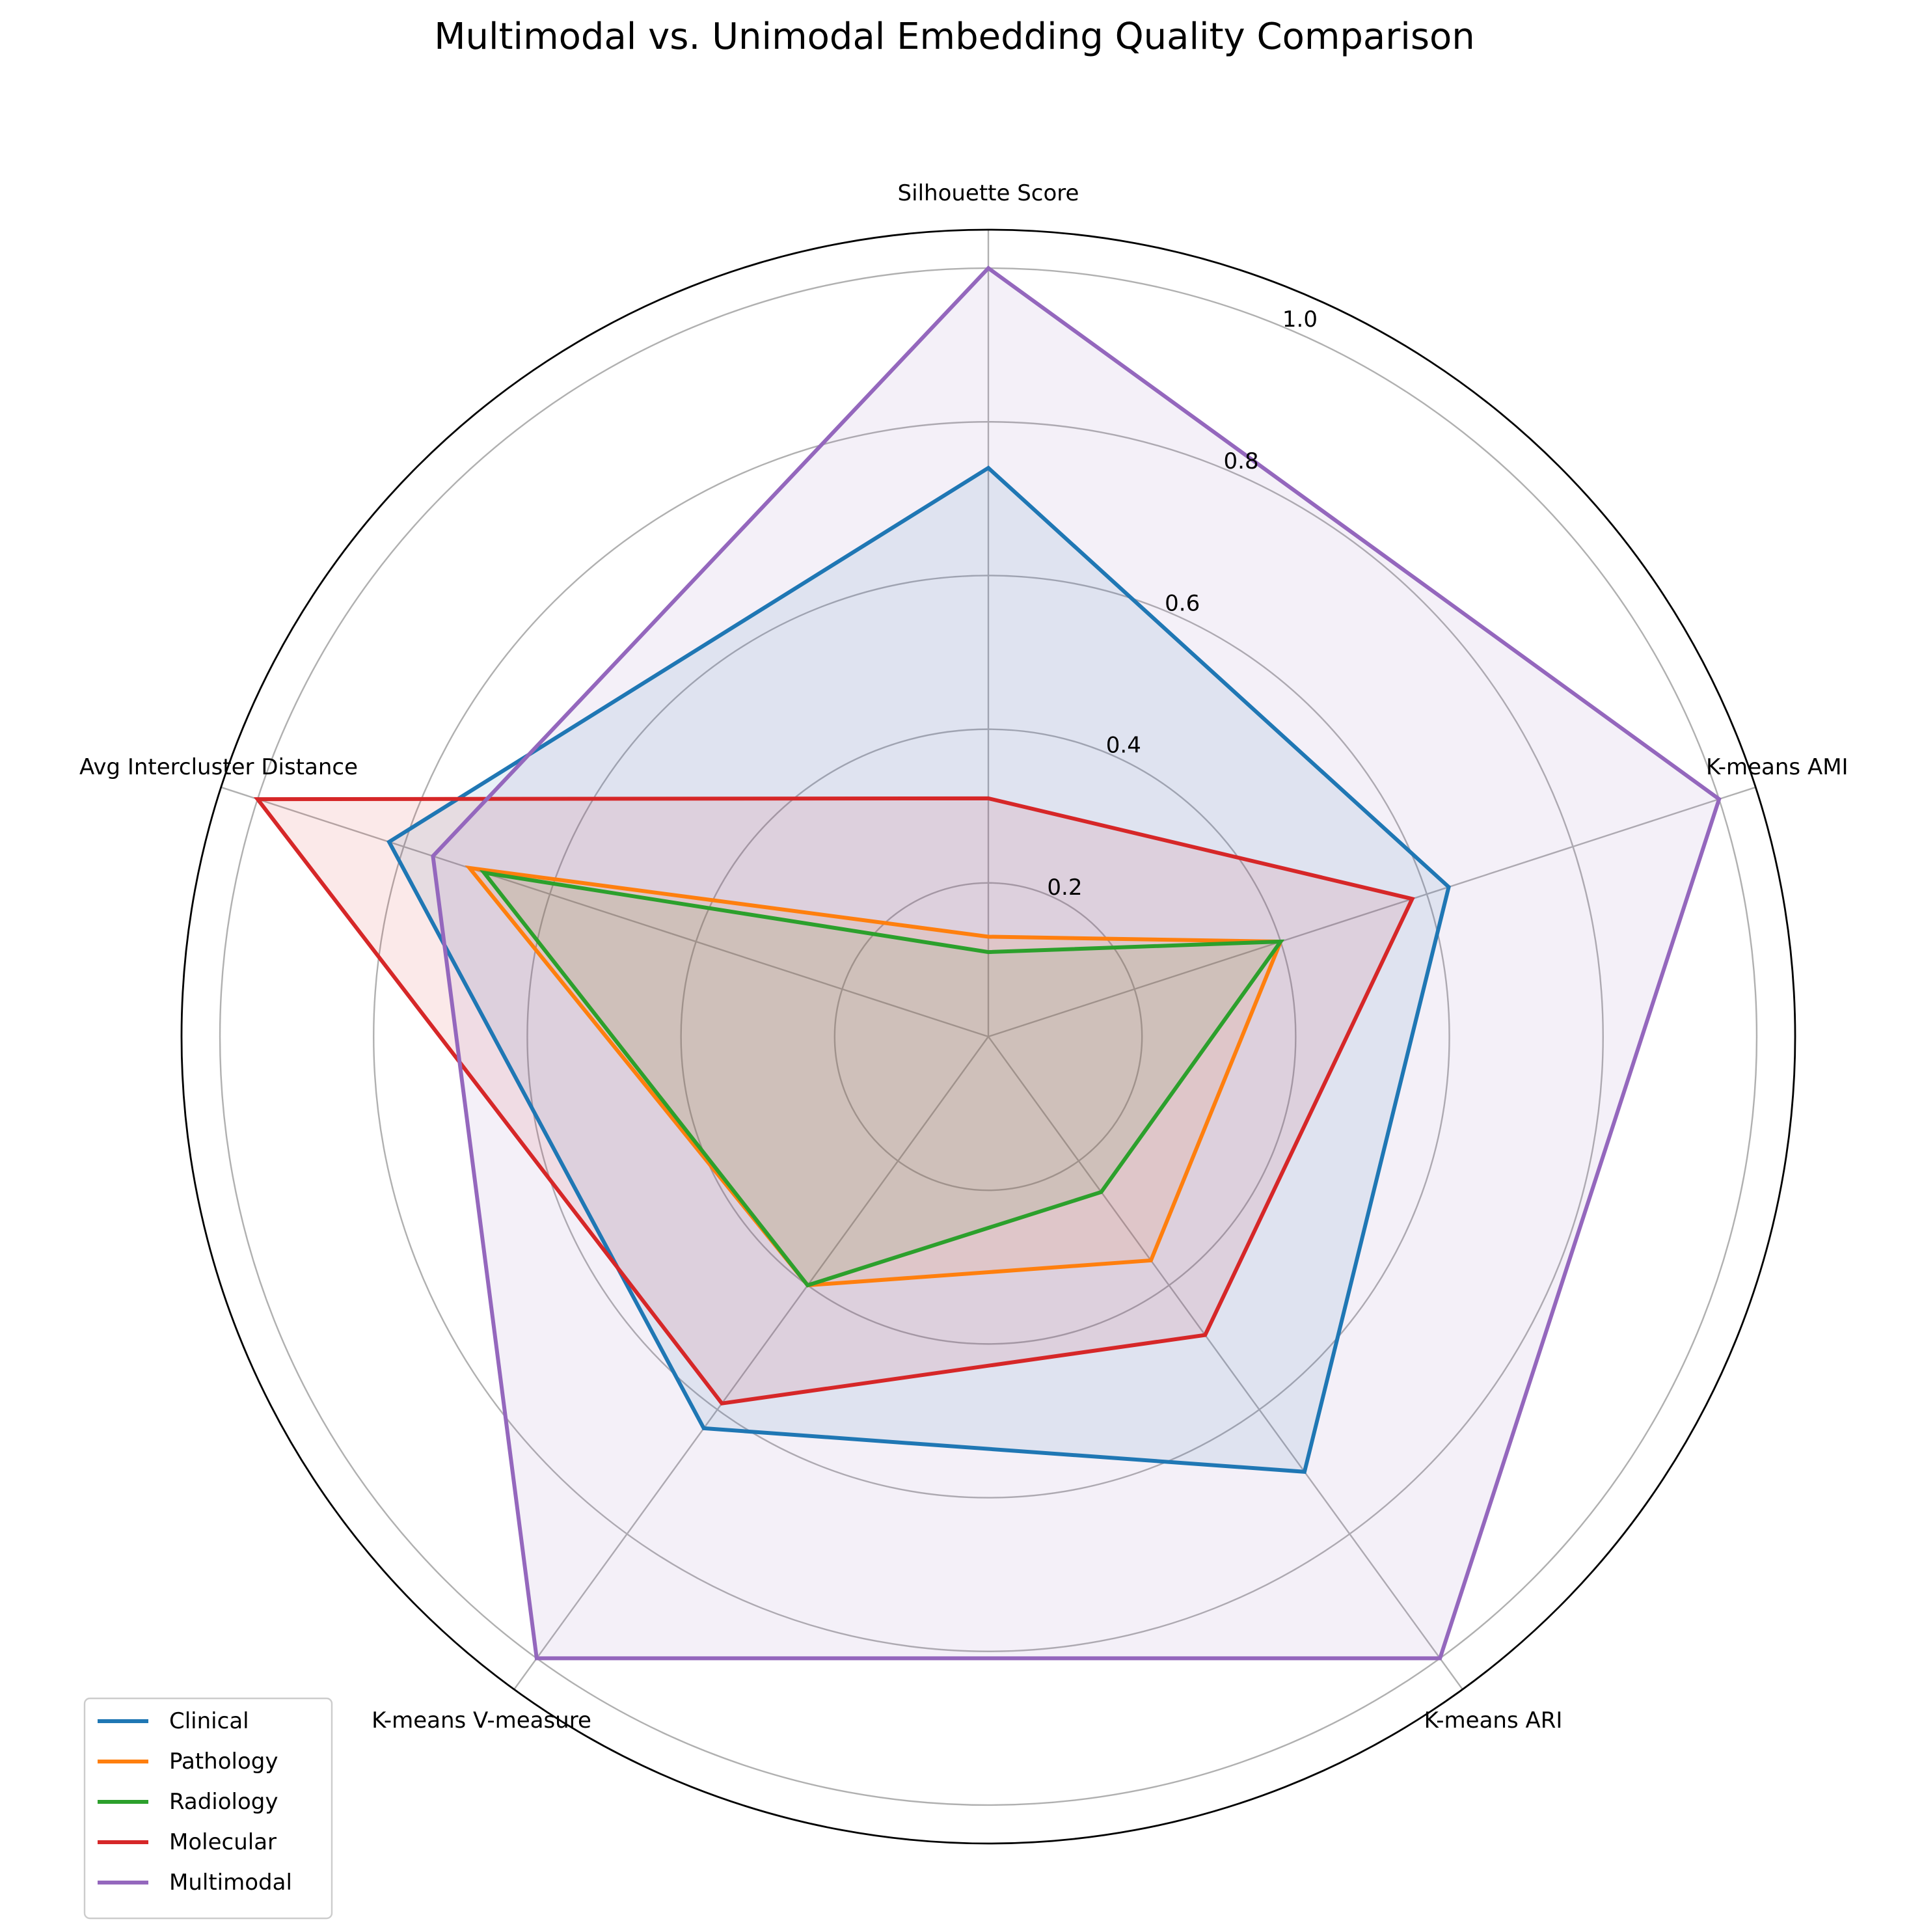 Image resolution: width=1909 pixels, height=1932 pixels. Describe the element at coordinates (223, 1842) in the screenshot. I see `legend-label-molecular: Molecular` at that location.